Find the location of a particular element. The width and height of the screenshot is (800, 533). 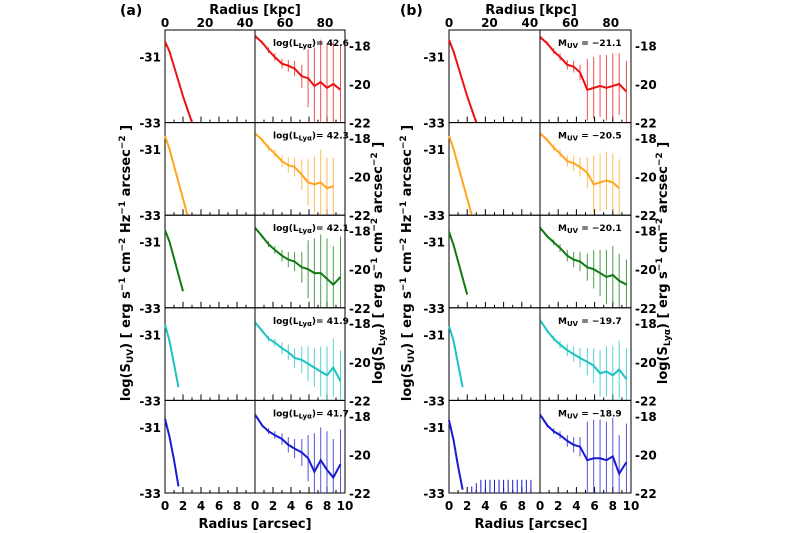

row-label: log(LLyα)= 42.3 is located at coordinates (311, 137).